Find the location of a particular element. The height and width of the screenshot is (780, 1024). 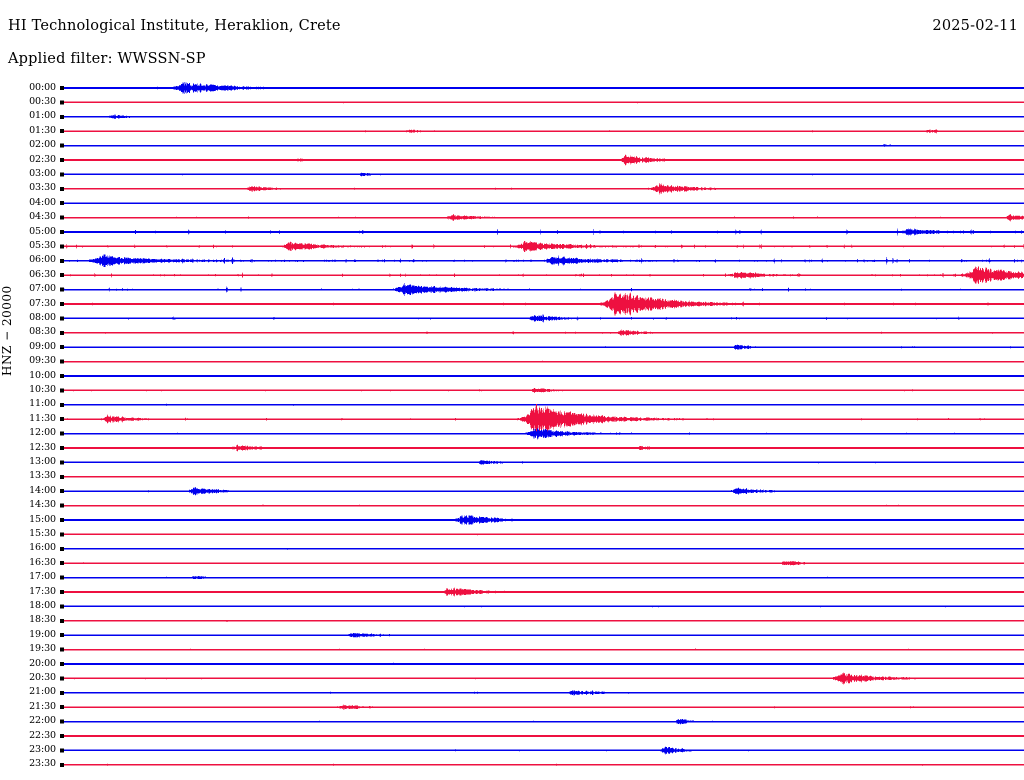

time-label: 09:00 is located at coordinates (42, 346).